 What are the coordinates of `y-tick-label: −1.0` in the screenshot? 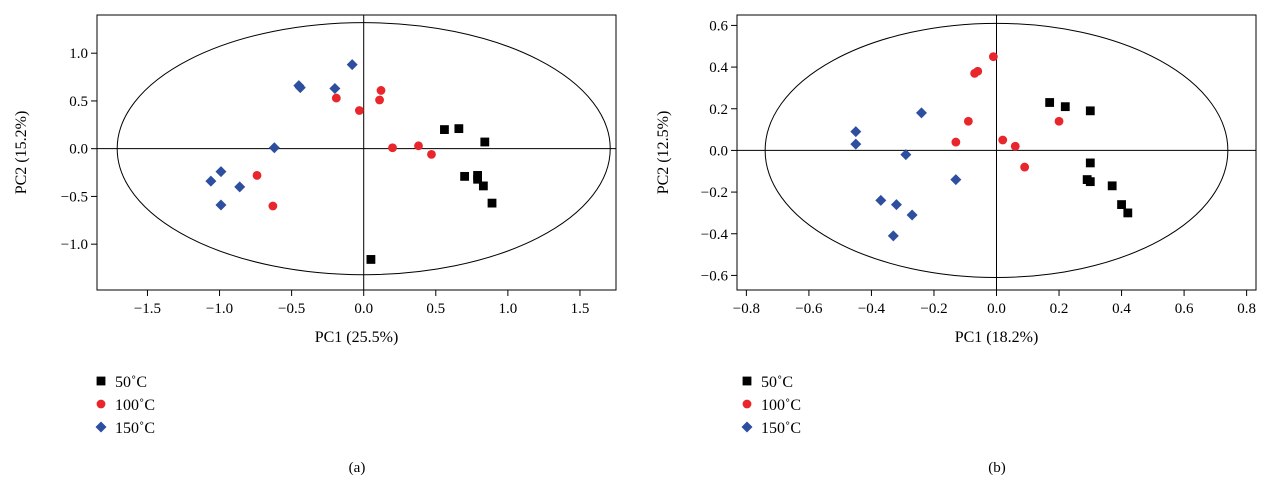 It's located at (74, 245).